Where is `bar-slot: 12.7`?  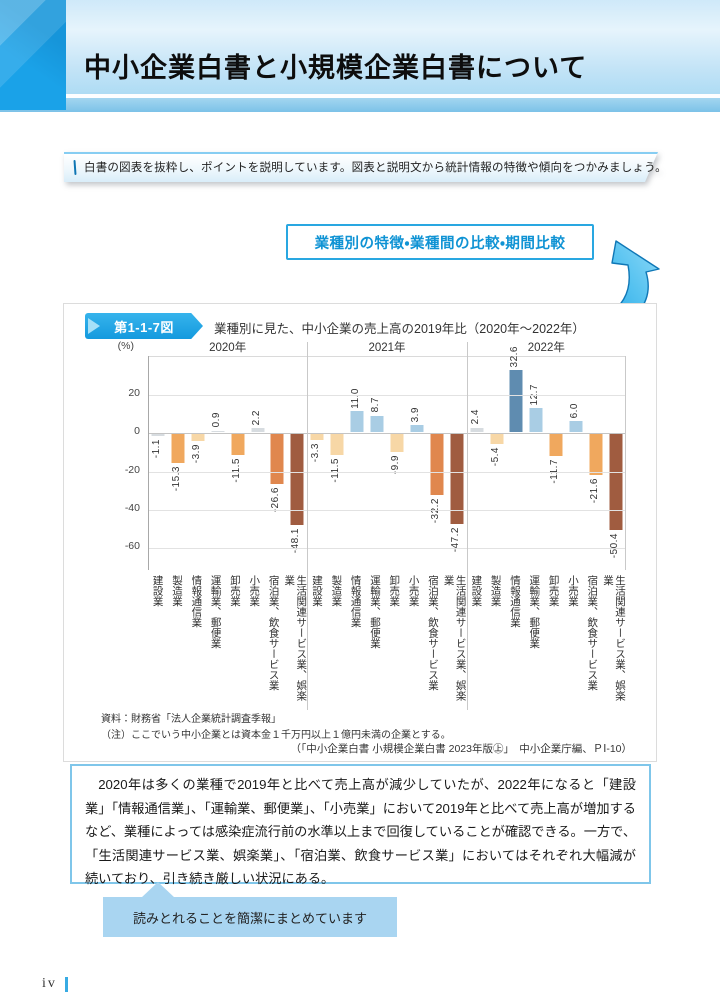
bar-slot: 12.7 is located at coordinates (536, 463).